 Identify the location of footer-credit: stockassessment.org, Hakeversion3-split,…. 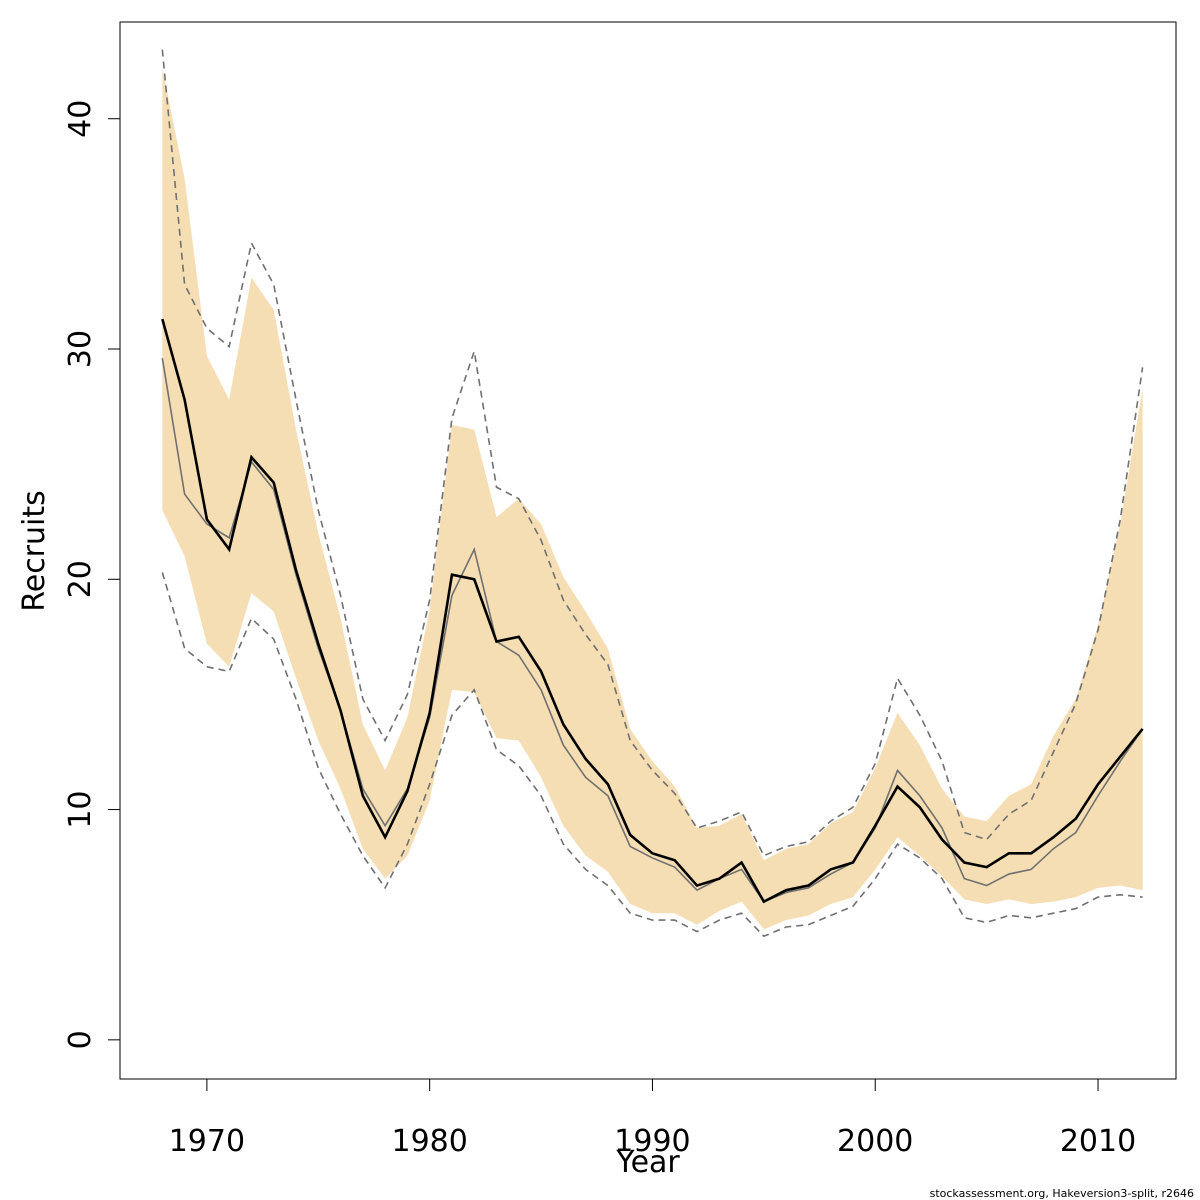
(1062, 1193).